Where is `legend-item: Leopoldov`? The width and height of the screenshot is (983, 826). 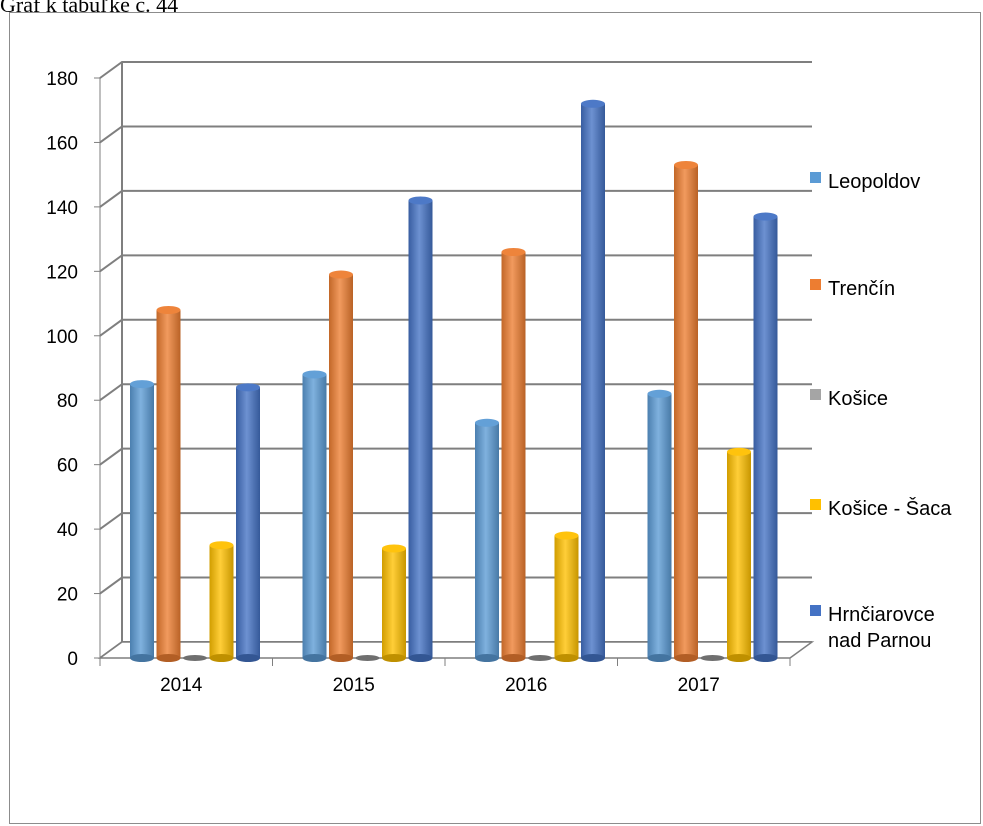
legend-item: Leopoldov is located at coordinates (865, 182).